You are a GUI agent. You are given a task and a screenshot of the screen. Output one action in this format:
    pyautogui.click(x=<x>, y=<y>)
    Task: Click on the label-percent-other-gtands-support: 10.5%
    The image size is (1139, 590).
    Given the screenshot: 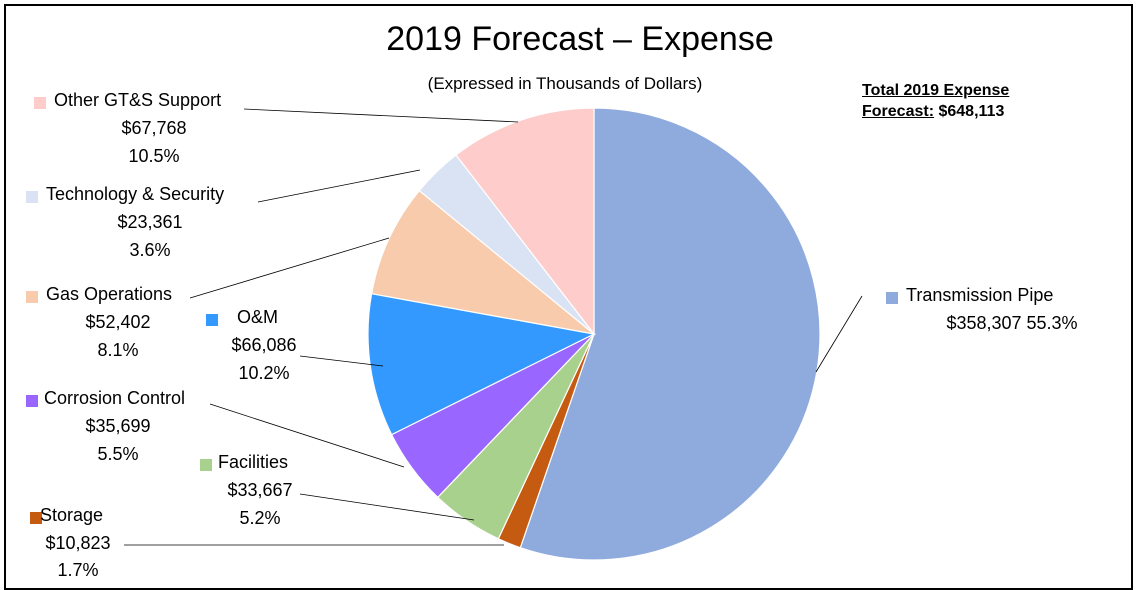 What is the action you would take?
    pyautogui.click(x=153, y=156)
    